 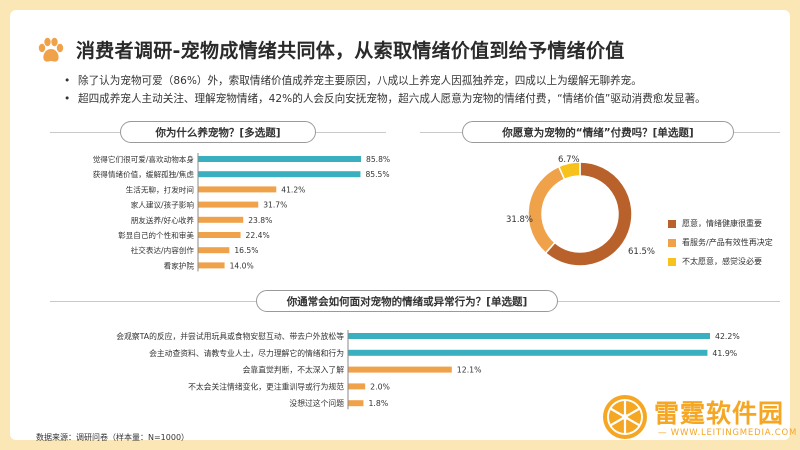 I want to click on category-label: 会主动查资料、请教专业人士，尽力理解它的情绪和行为, so click(x=246, y=353).